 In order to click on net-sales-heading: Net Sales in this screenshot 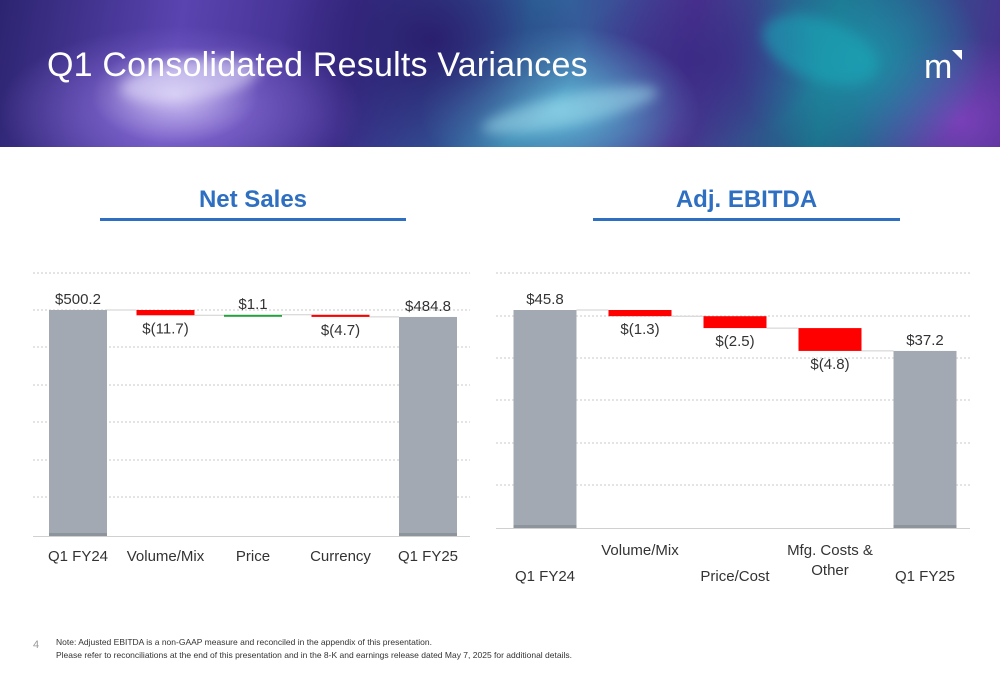, I will do `click(253, 199)`.